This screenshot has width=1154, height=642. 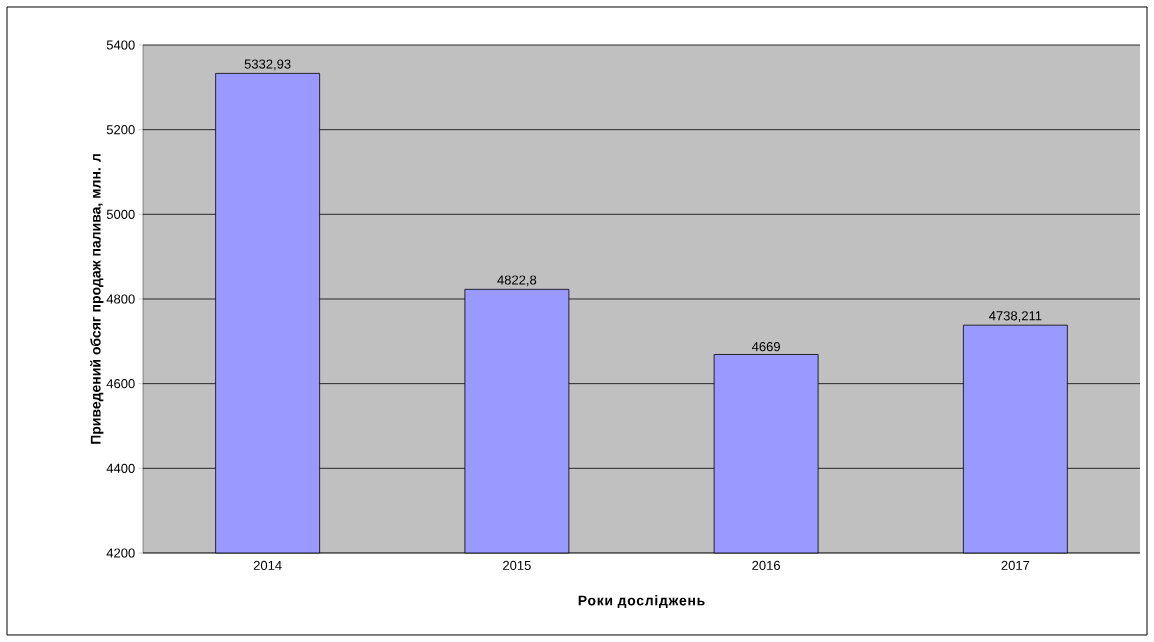 What do you see at coordinates (120, 384) in the screenshot?
I see `y-tick-label: 4600` at bounding box center [120, 384].